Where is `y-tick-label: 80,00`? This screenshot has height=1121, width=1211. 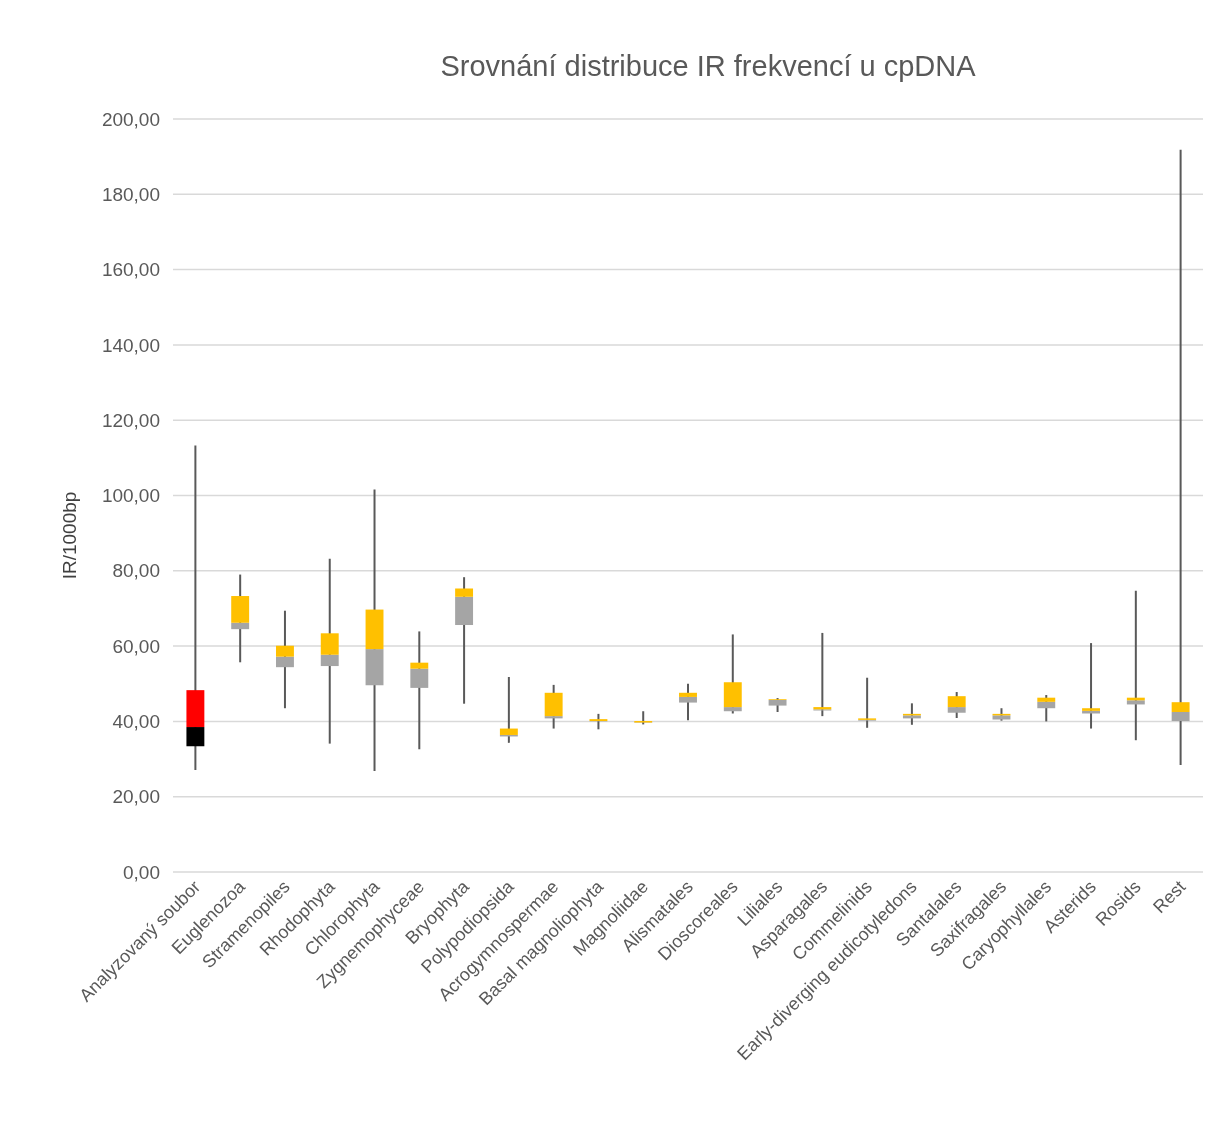 y-tick-label: 80,00 is located at coordinates (136, 571).